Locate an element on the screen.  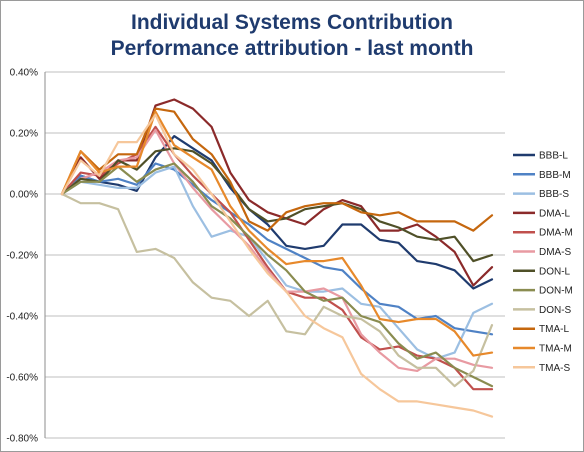
y-tick-label: 0.00% is located at coordinates (24, 195).